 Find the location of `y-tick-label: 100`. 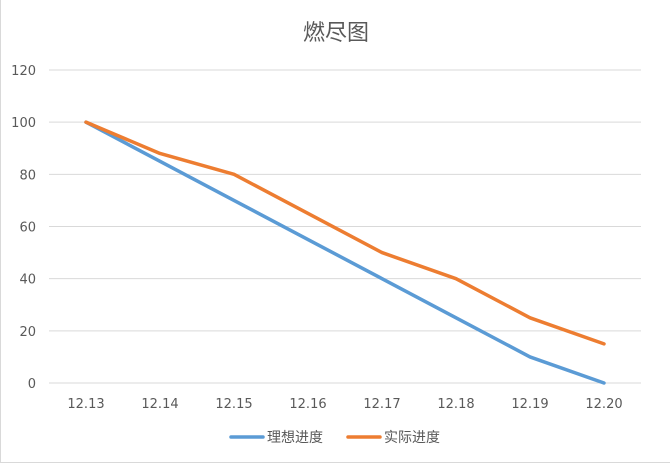

y-tick-label: 100 is located at coordinates (23, 123).